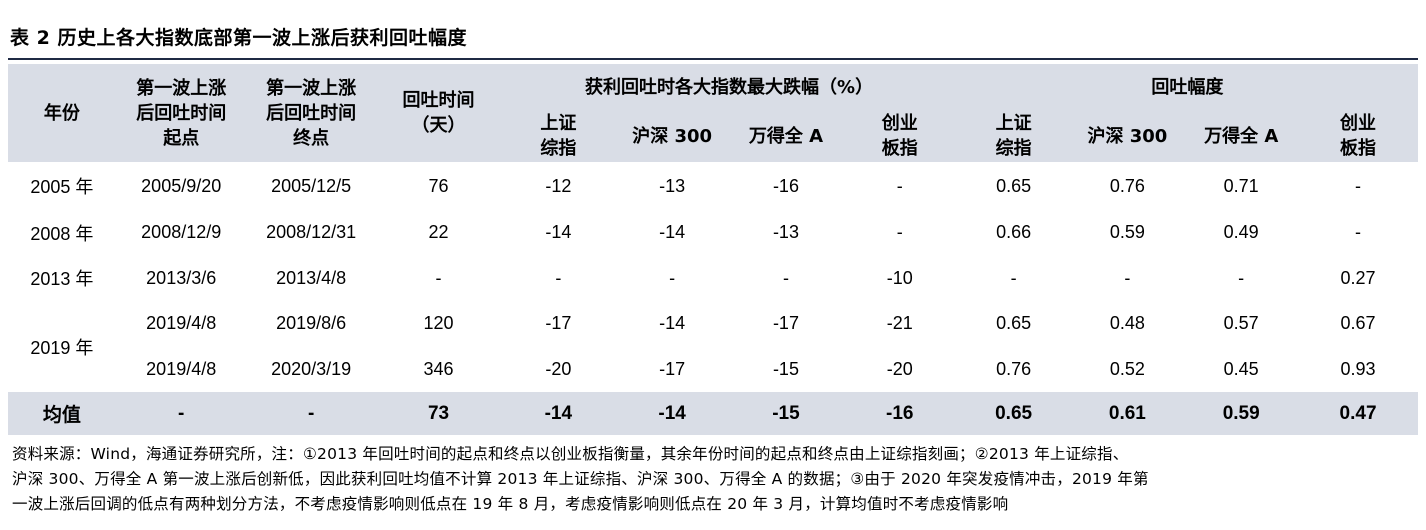  Describe the element at coordinates (62, 413) in the screenshot. I see `cell-average-label: 均值` at that location.